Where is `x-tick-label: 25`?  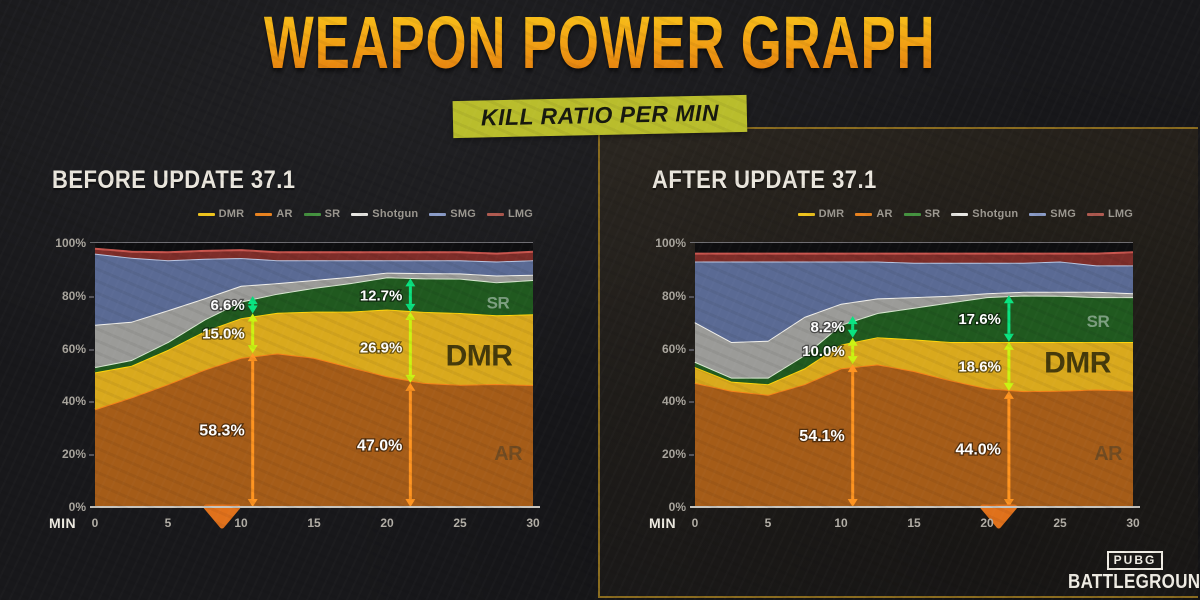
x-tick-label: 25 is located at coordinates (460, 523).